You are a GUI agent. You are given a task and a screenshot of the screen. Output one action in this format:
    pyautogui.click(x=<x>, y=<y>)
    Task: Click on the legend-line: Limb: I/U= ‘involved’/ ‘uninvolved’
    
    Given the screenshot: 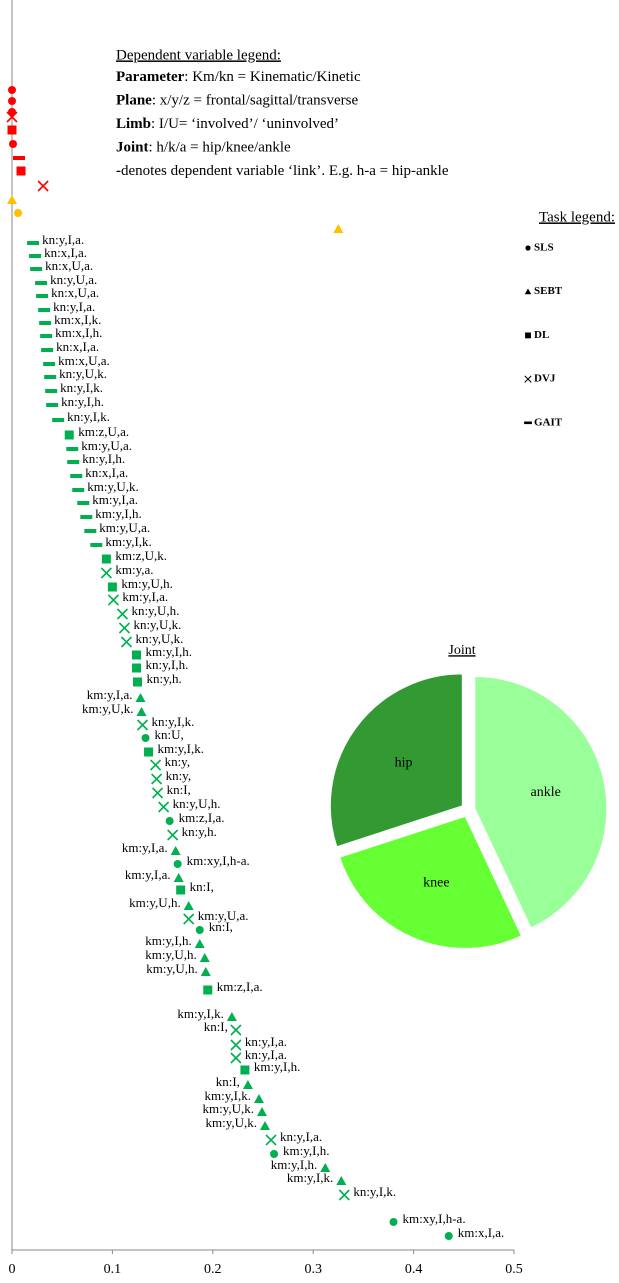 What is the action you would take?
    pyautogui.click(x=227, y=124)
    